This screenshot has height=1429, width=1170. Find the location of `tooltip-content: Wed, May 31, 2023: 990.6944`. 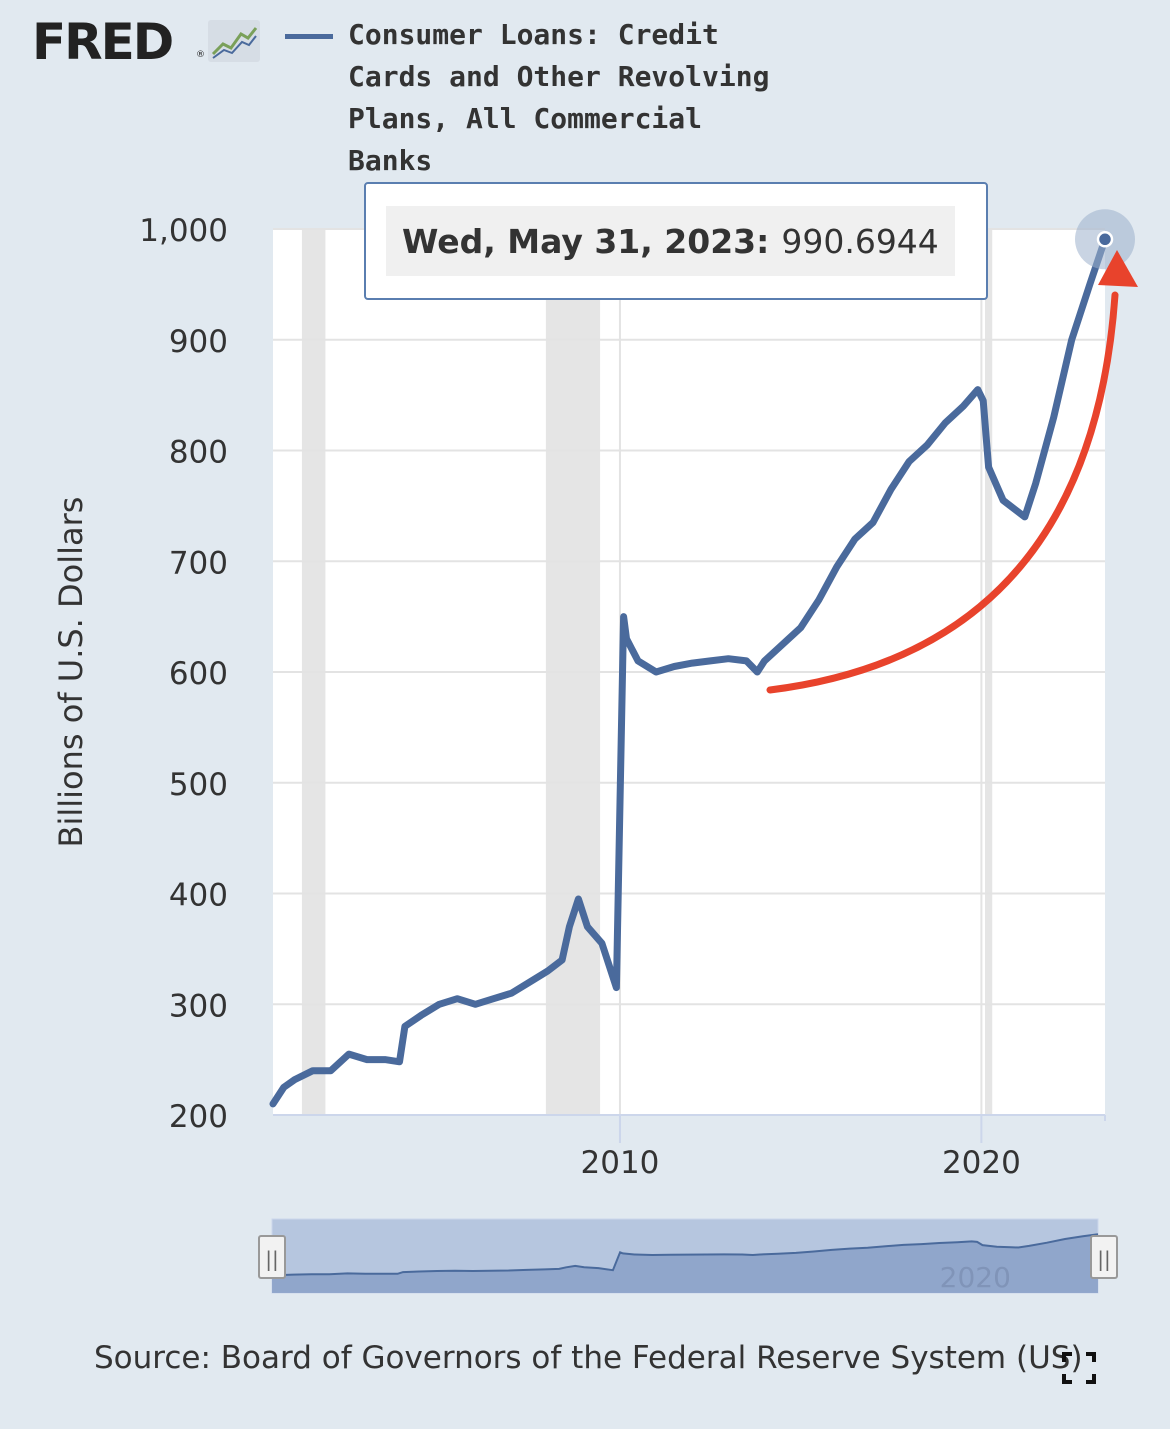

tooltip-content: Wed, May 31, 2023: 990.6944 is located at coordinates (670, 241).